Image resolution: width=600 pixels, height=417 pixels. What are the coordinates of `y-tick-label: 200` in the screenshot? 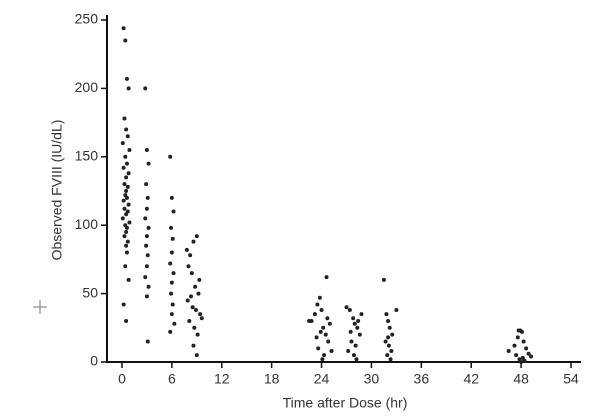 It's located at (87, 87).